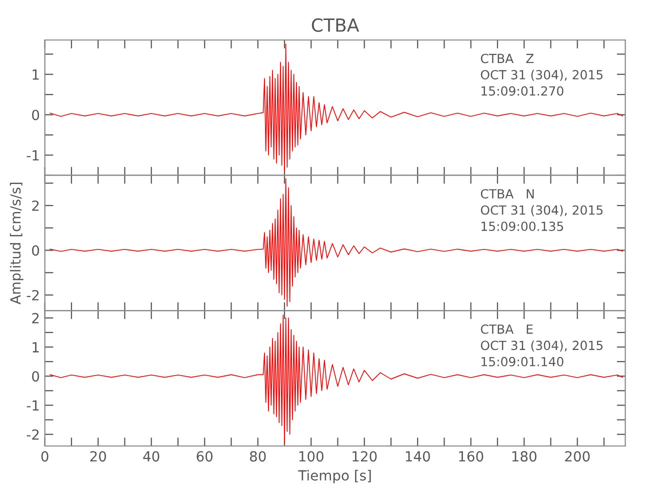 This screenshot has width=650, height=500. What do you see at coordinates (507, 194) in the screenshot?
I see `annotation: CTBA N` at bounding box center [507, 194].